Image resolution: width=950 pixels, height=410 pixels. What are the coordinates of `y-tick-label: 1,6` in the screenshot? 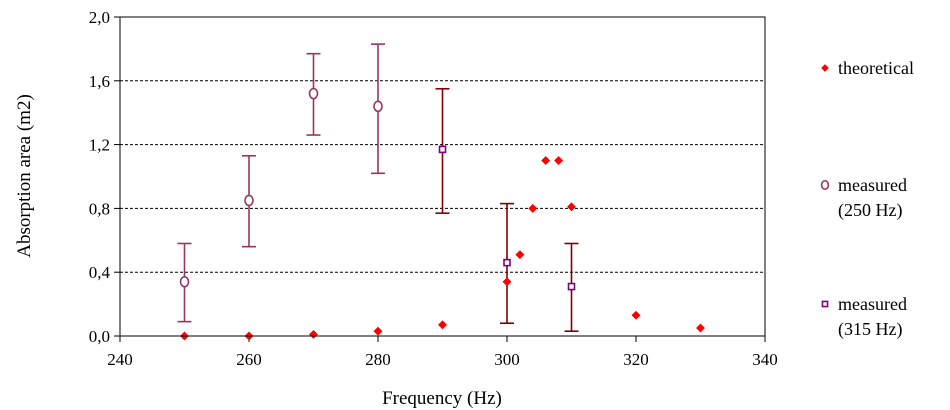 It's located at (99, 81).